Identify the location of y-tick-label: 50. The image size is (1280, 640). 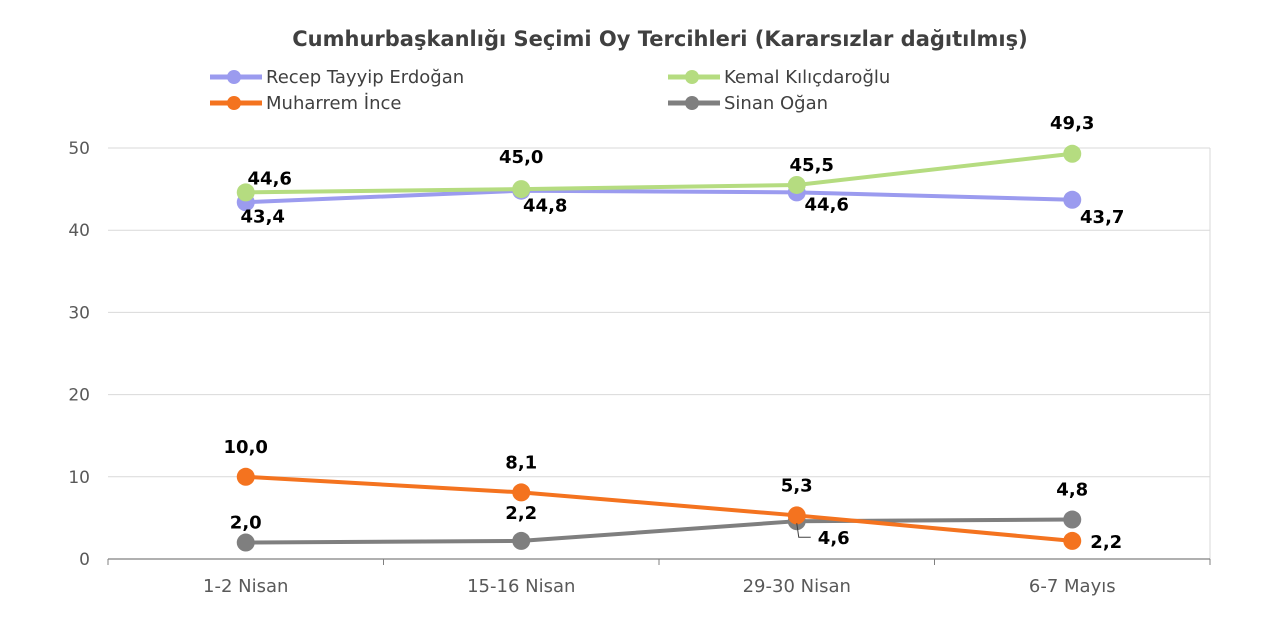
(79, 149).